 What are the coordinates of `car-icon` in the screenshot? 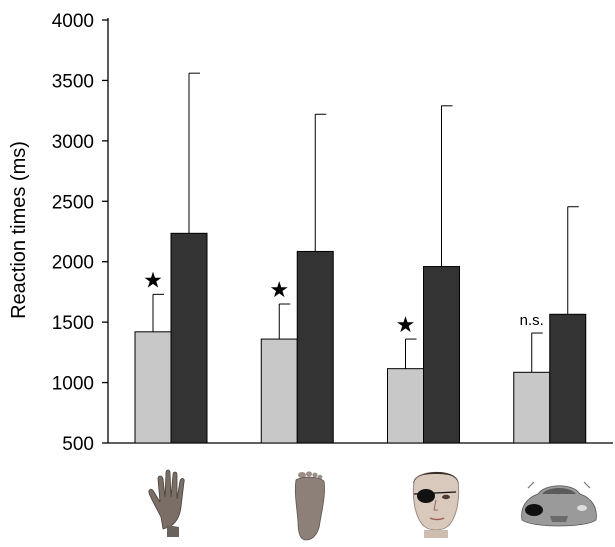 It's located at (559, 504).